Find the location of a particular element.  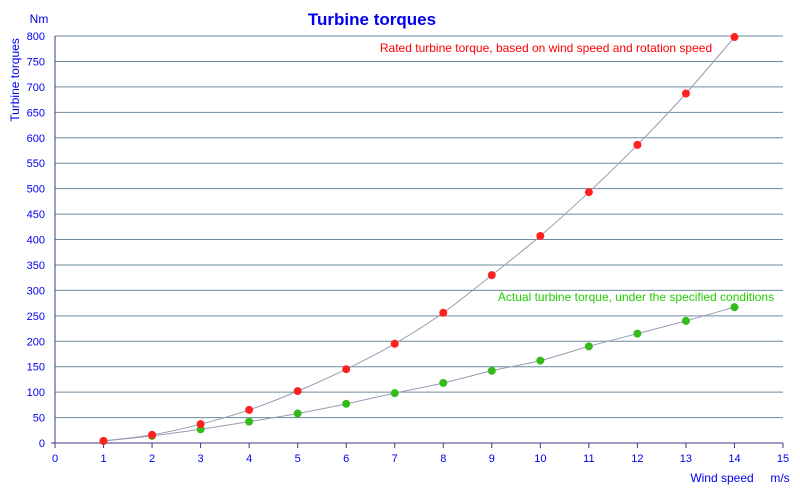

y-tick-label-400: 400 is located at coordinates (36, 241).